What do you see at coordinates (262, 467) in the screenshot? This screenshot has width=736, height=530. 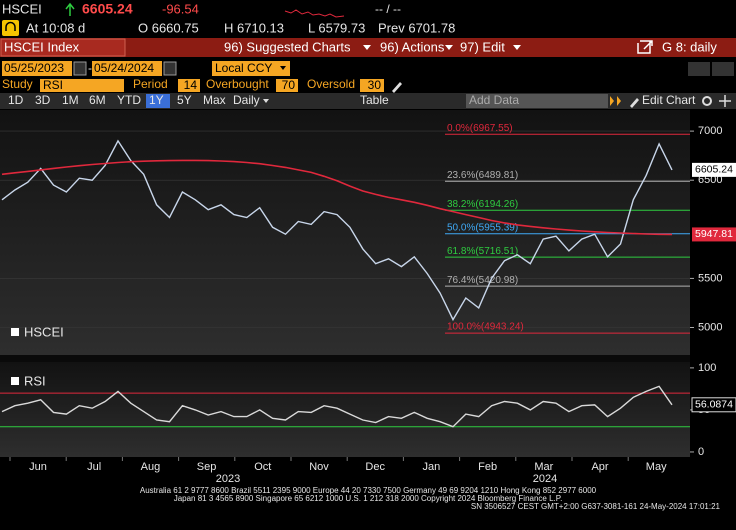 I see `x-tick-label: Oct` at bounding box center [262, 467].